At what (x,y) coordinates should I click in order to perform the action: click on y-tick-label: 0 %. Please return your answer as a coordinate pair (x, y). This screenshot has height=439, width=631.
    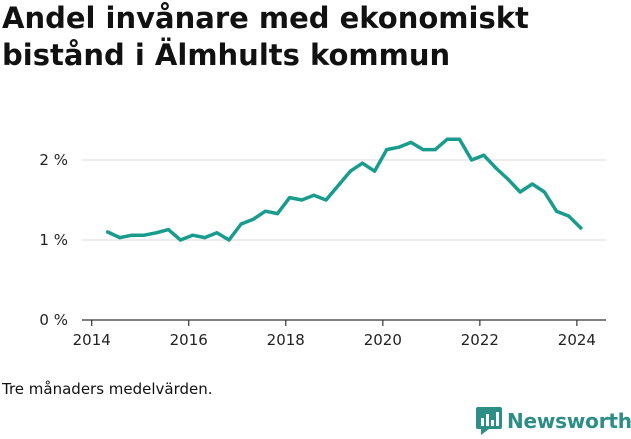
    Looking at the image, I should click on (53, 320).